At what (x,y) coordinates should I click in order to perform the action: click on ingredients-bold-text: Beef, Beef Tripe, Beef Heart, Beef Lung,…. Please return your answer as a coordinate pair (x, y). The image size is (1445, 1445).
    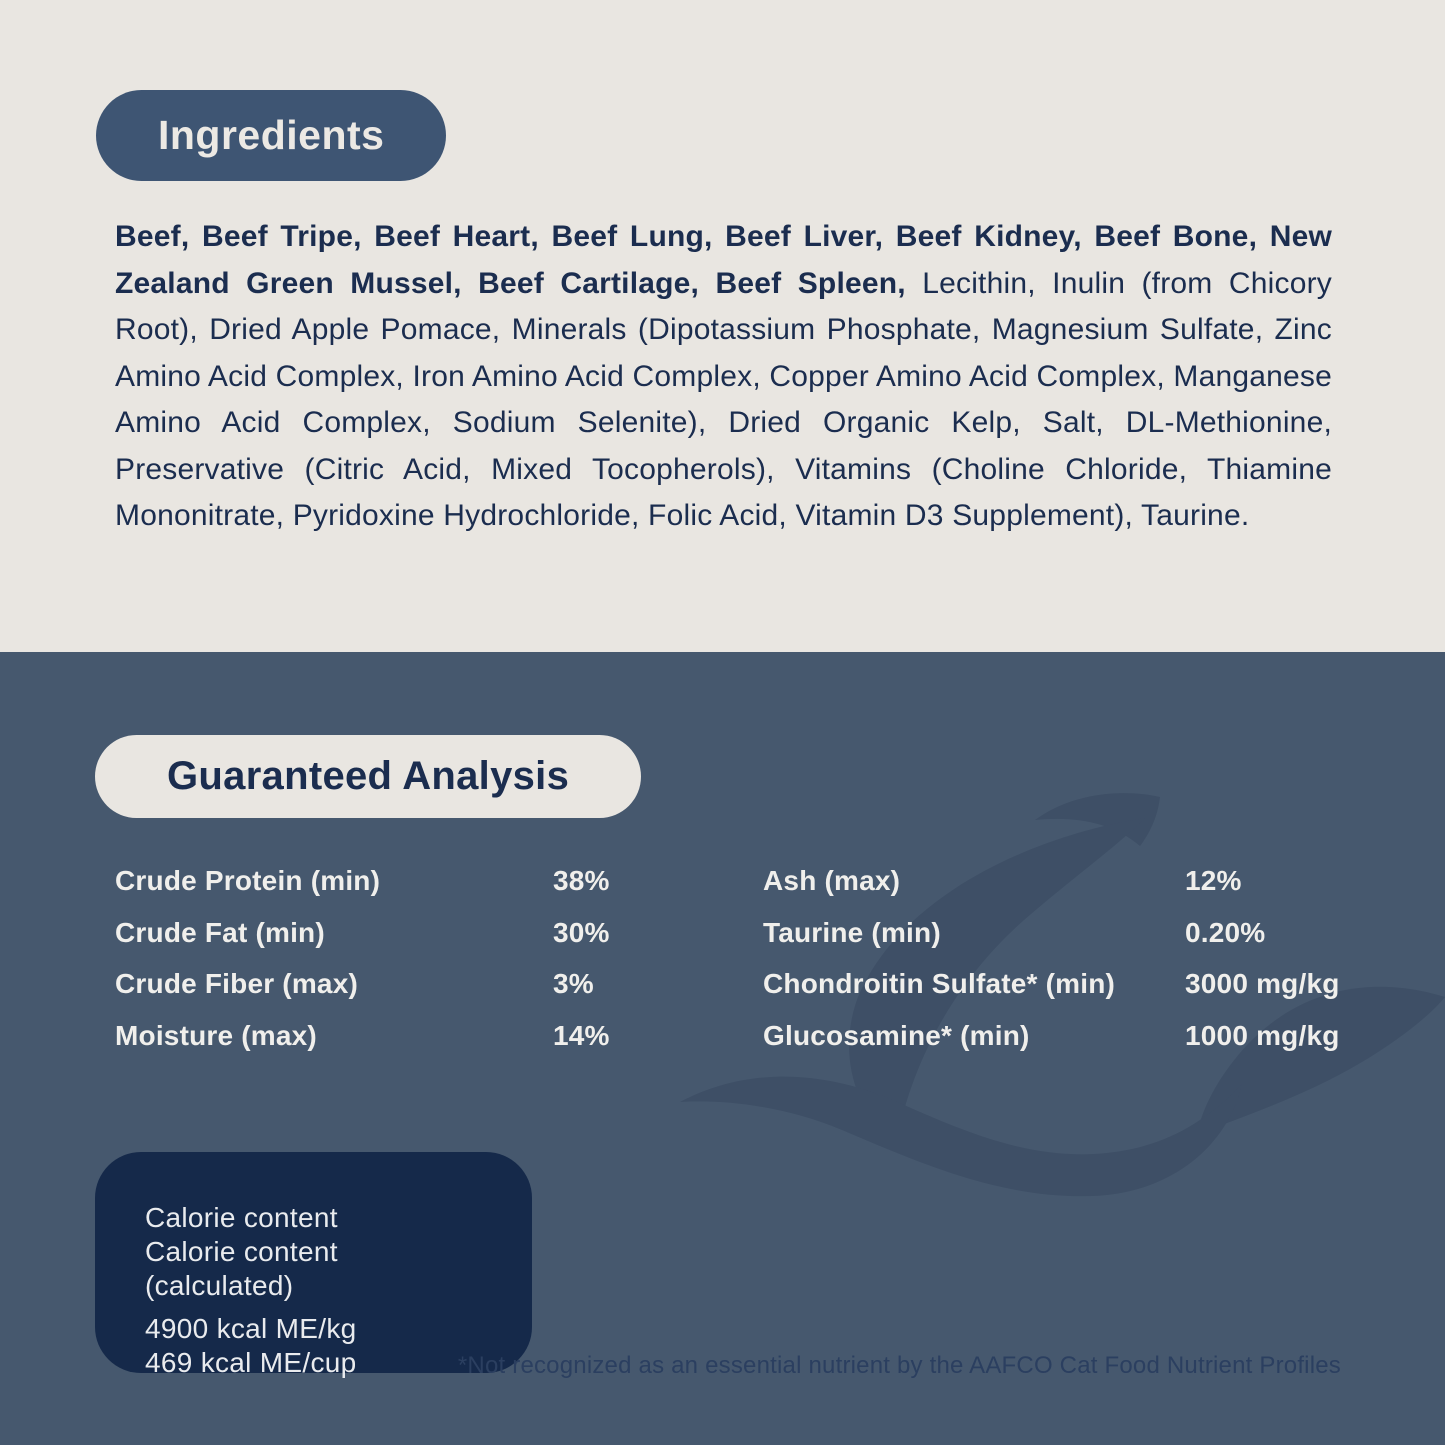
    Looking at the image, I should click on (723, 260).